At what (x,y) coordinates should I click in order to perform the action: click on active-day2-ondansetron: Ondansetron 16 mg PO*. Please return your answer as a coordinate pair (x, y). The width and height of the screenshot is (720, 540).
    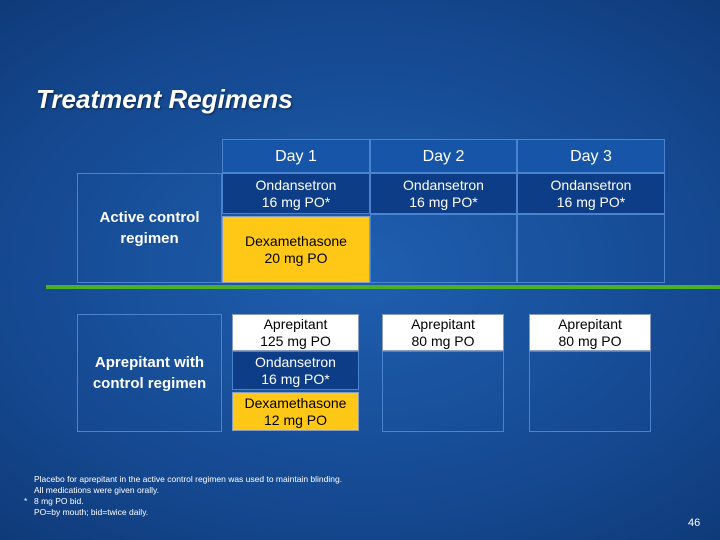
    Looking at the image, I should click on (443, 193).